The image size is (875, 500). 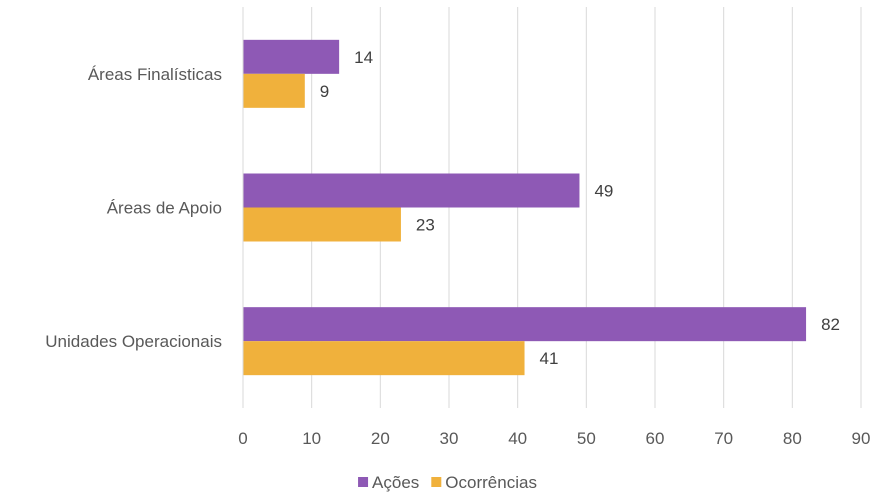 I want to click on legend-label-1: Ocorrências, so click(x=491, y=482).